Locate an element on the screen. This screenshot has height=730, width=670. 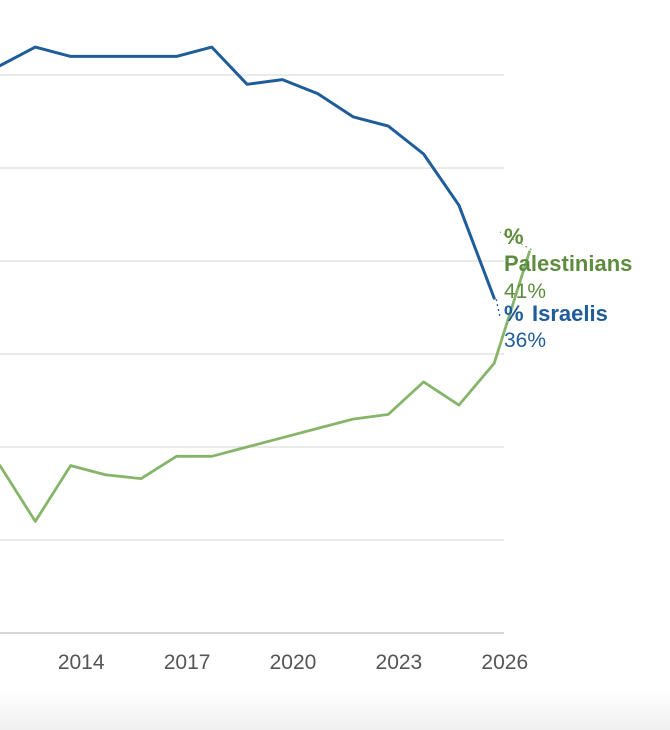
x-tick-label: 2026 is located at coordinates (504, 662).